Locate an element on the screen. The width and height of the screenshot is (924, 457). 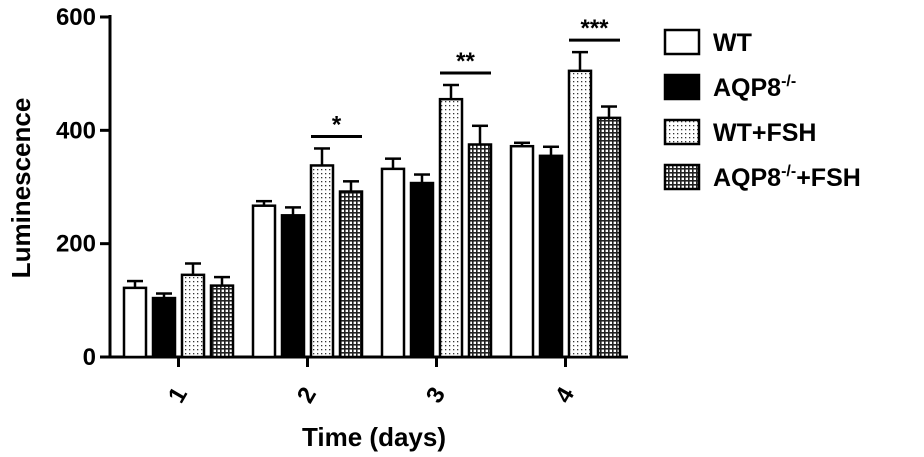
x-axis-title: Time (days) is located at coordinates (374, 437).